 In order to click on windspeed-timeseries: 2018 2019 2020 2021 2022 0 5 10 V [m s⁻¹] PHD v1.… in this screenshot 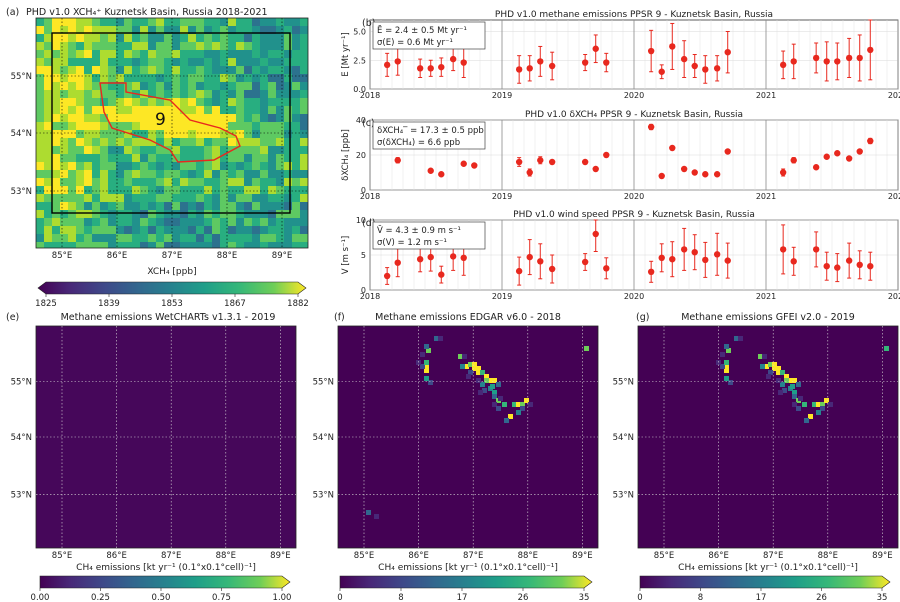, I will do `click(620, 255)`.